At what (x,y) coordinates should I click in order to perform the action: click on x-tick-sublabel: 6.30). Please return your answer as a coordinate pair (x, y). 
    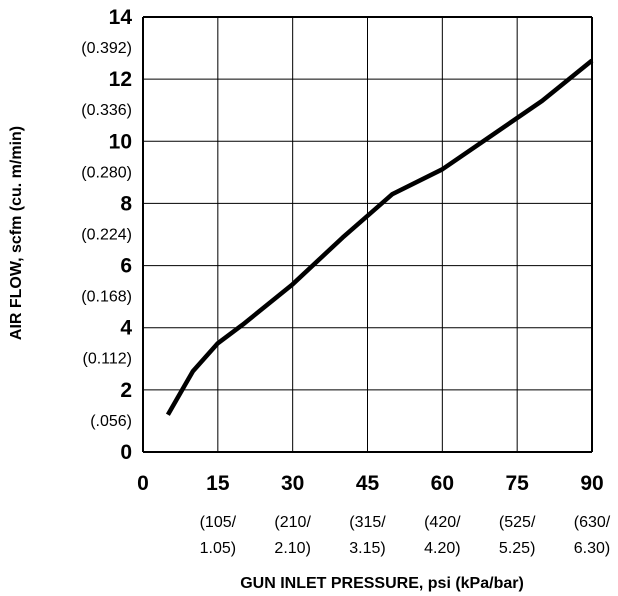
    Looking at the image, I should click on (592, 548).